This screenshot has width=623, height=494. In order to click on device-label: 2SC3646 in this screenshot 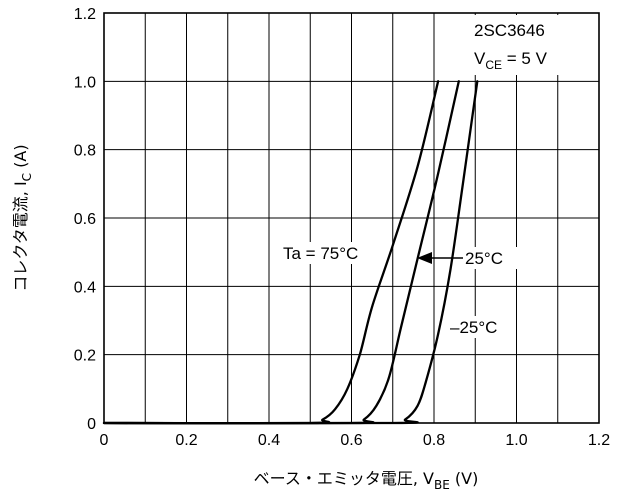, I will do `click(509, 30)`.